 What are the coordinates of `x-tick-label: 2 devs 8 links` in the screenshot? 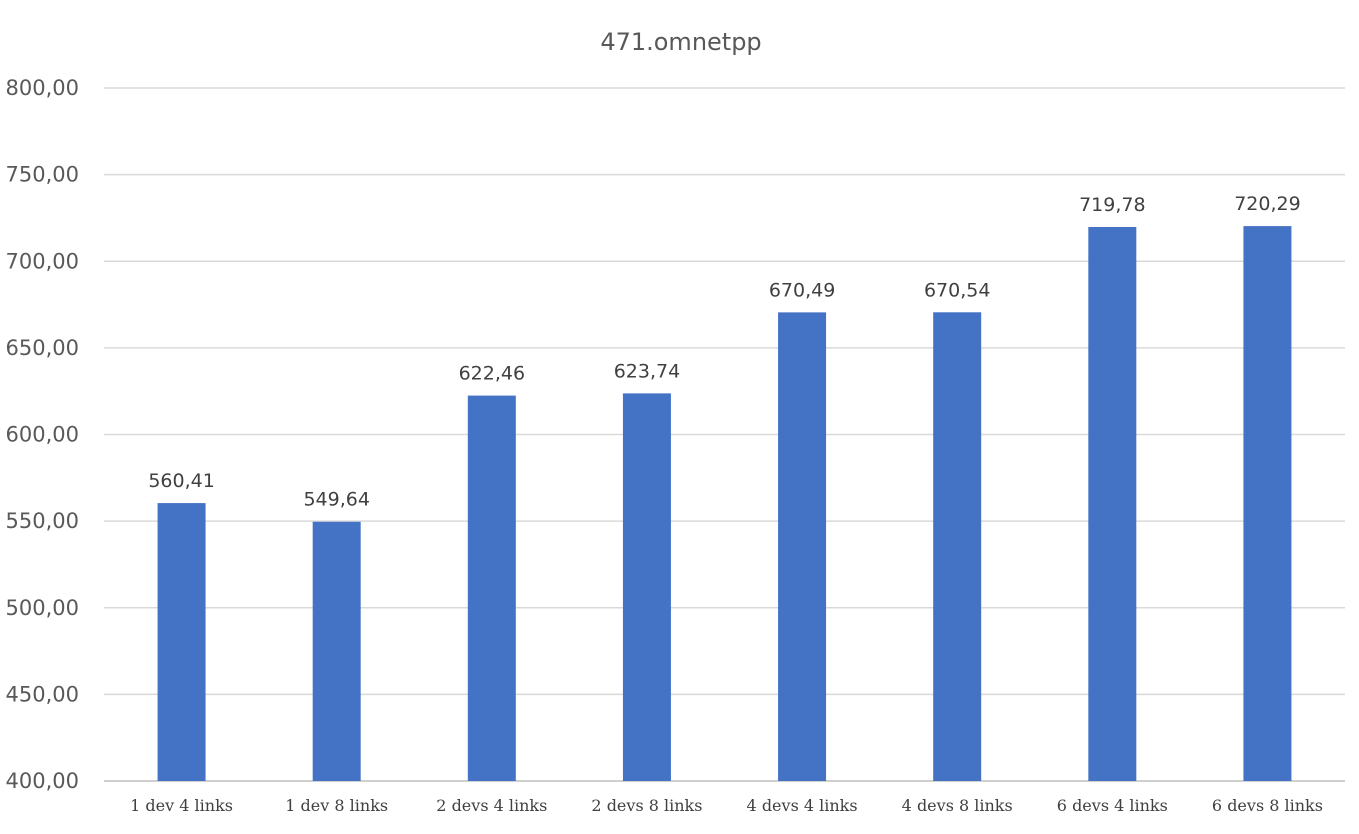 It's located at (646, 805).